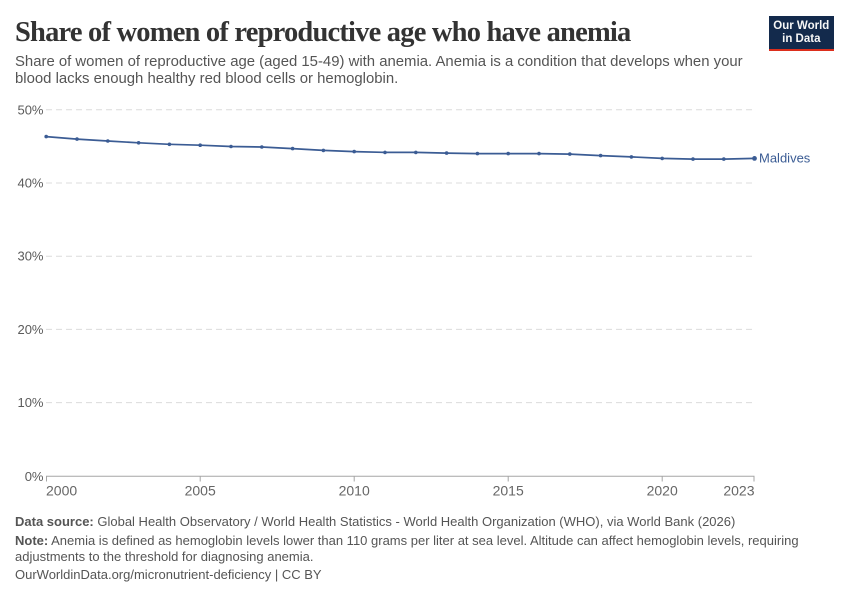 Image resolution: width=850 pixels, height=600 pixels. I want to click on svg-text: 20%, so click(30, 329).